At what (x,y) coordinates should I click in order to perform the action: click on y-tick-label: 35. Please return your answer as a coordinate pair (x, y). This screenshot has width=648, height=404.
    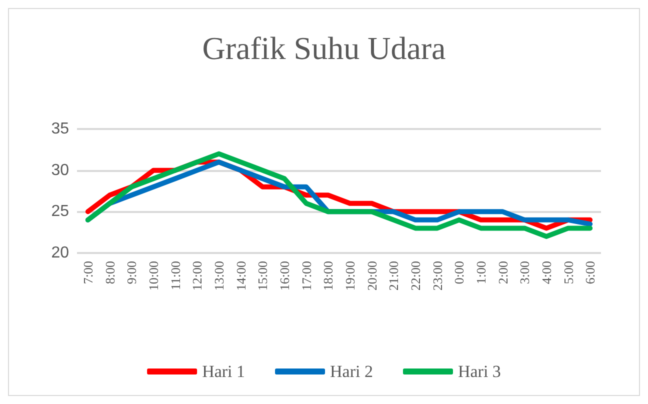
    Looking at the image, I should click on (60, 129).